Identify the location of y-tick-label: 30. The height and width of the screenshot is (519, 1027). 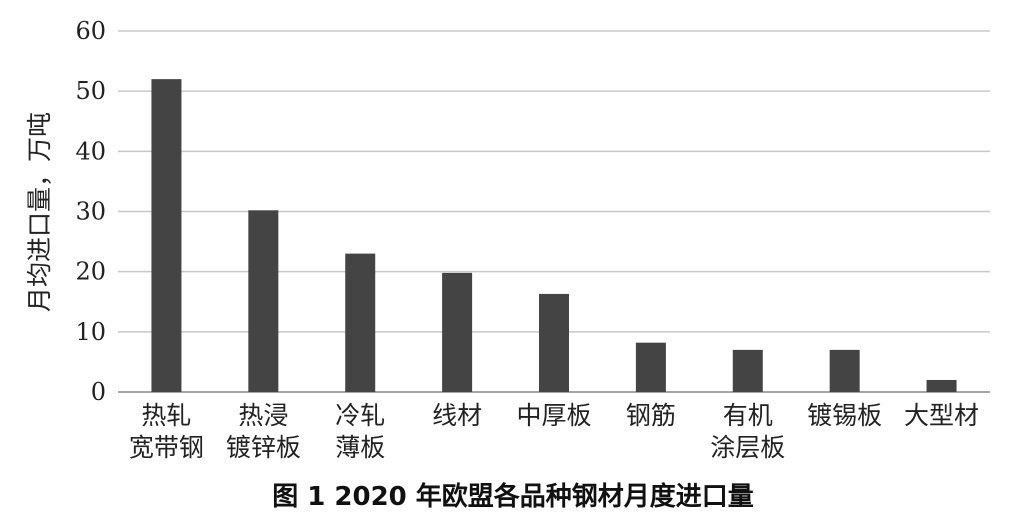
(90, 212).